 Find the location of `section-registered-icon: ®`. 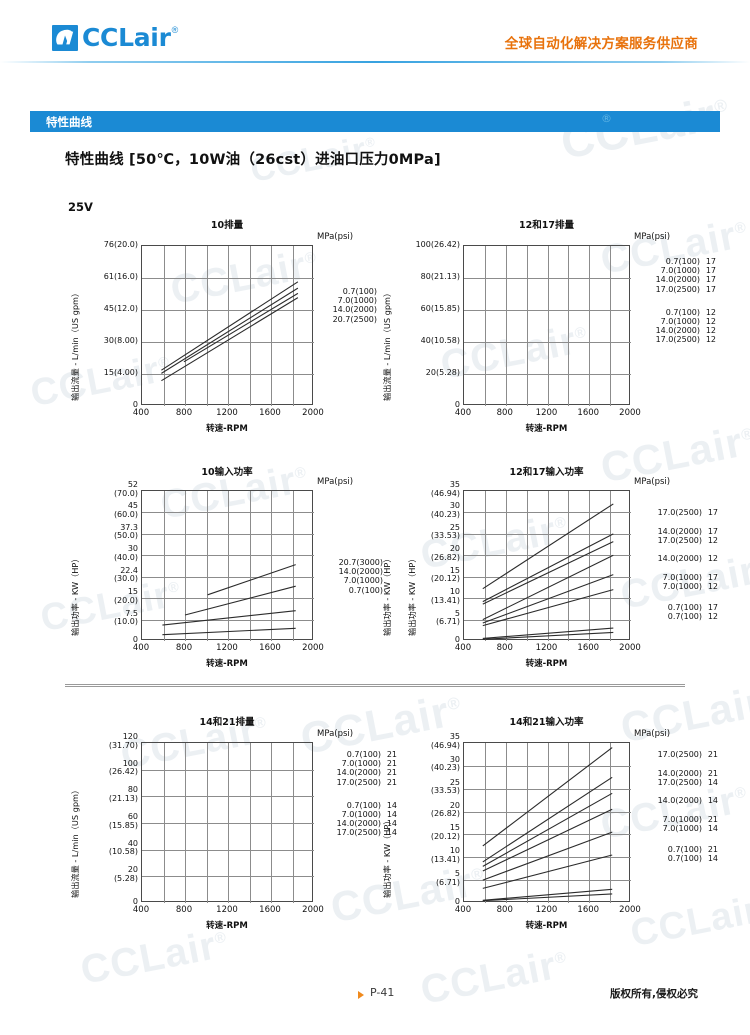

section-registered-icon: ® is located at coordinates (606, 118).